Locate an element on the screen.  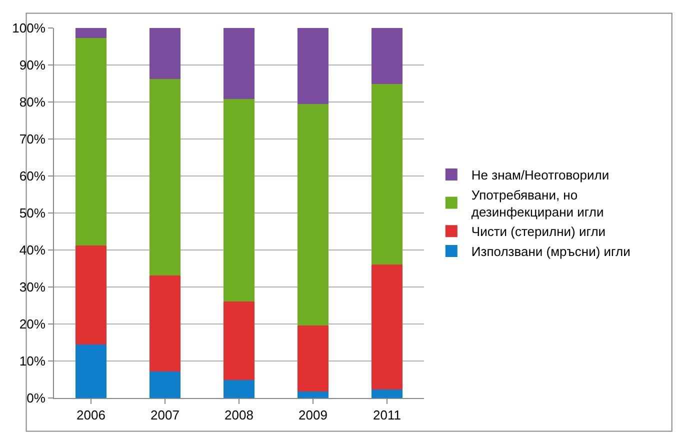
y-tick-label: 50% is located at coordinates (32, 213).